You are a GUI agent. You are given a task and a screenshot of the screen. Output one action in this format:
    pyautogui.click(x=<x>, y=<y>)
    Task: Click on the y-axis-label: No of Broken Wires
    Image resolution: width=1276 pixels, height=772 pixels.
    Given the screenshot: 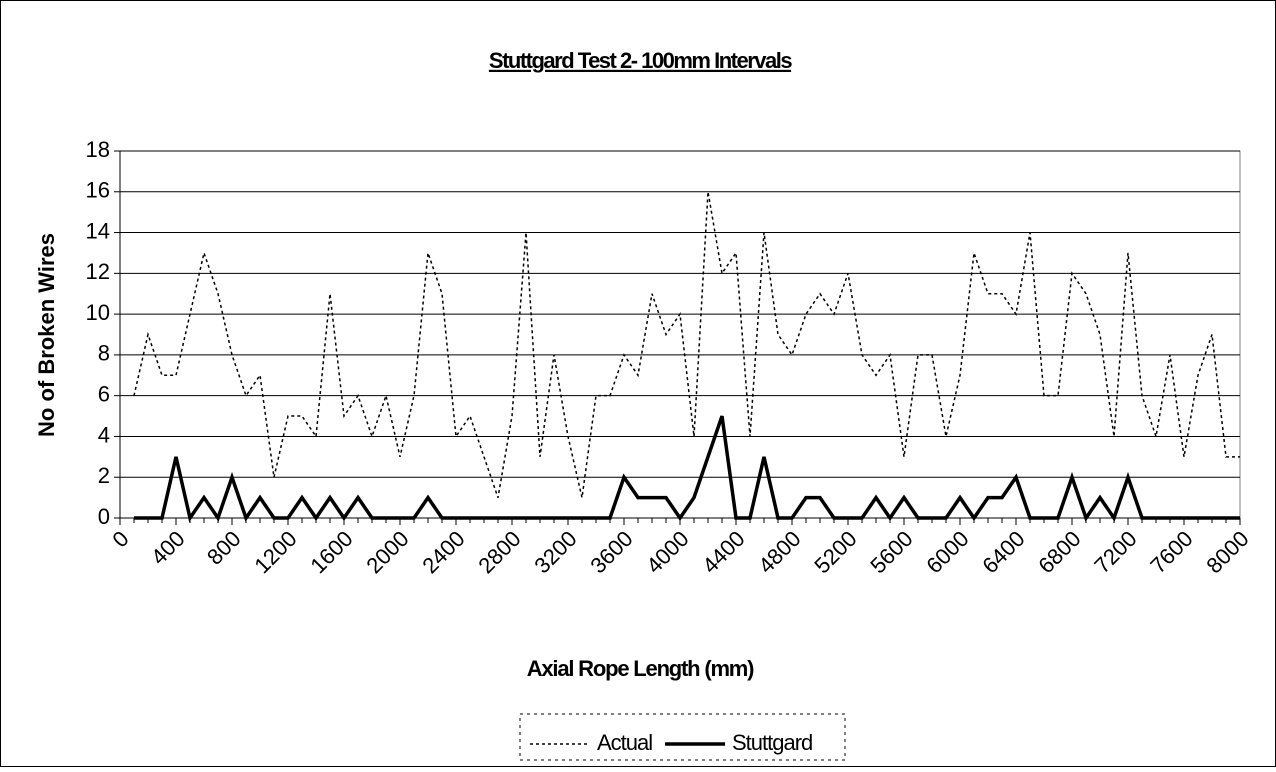 What is the action you would take?
    pyautogui.click(x=46, y=335)
    